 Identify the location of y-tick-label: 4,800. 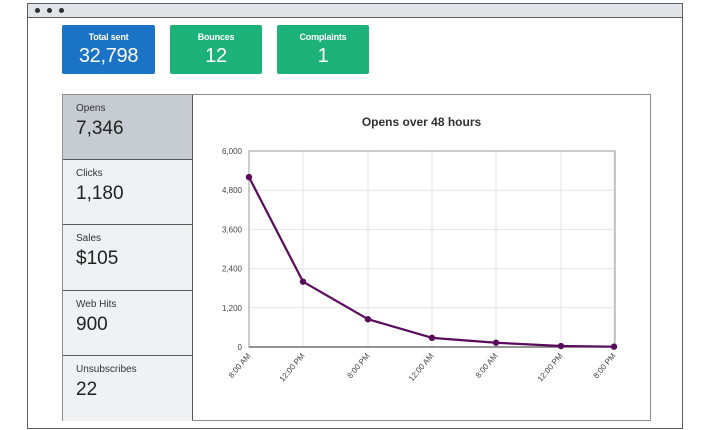
(232, 190).